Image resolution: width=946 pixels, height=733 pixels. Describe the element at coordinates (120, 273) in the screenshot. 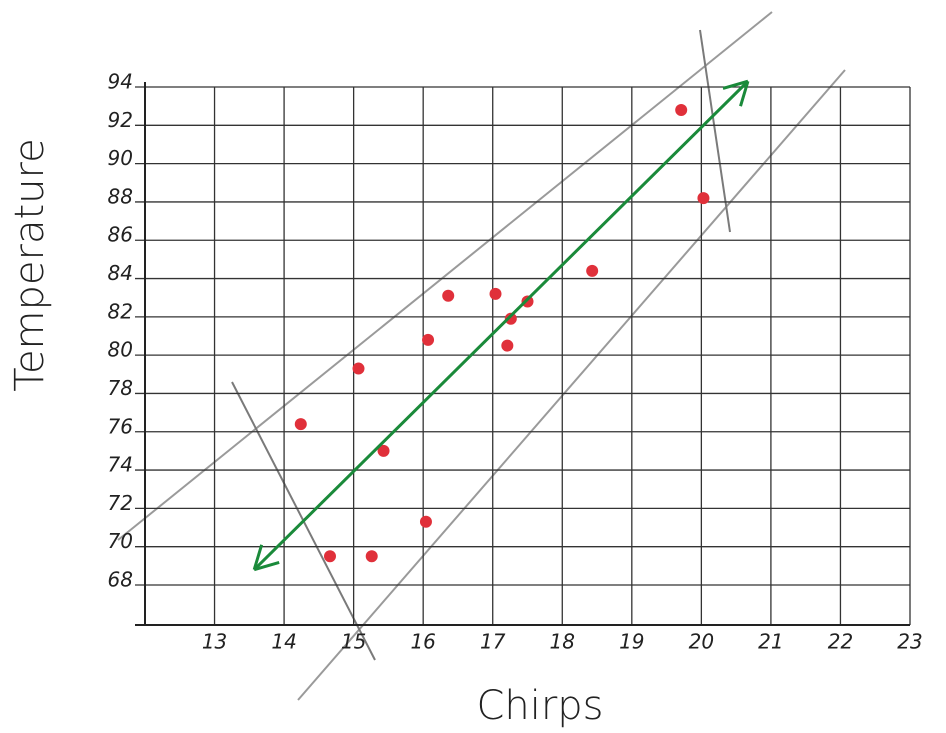

I see `y-tick-label: 84` at that location.